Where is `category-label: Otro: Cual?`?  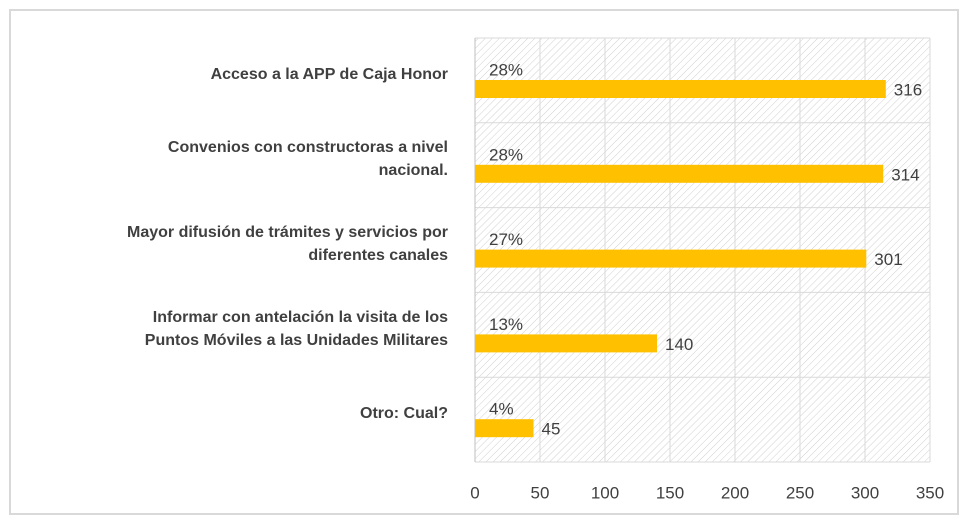
category-label: Otro: Cual? is located at coordinates (404, 413).